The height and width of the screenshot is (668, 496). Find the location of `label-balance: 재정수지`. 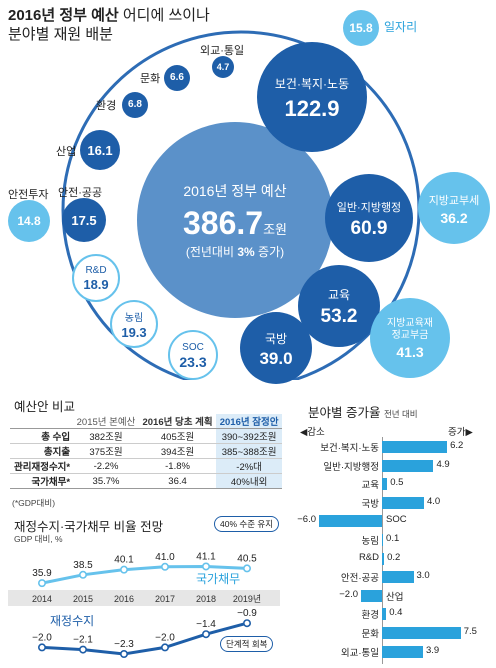

label-balance: 재정수지 is located at coordinates (72, 621).